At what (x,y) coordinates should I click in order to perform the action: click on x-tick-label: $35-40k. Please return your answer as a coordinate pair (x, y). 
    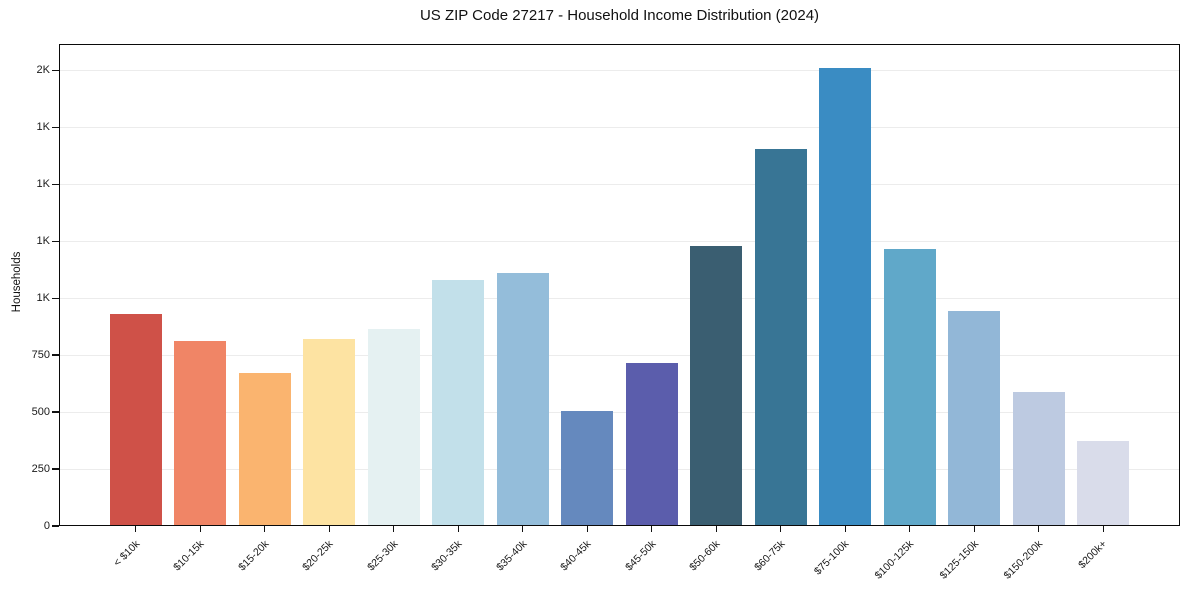
    Looking at the image, I should click on (511, 556).